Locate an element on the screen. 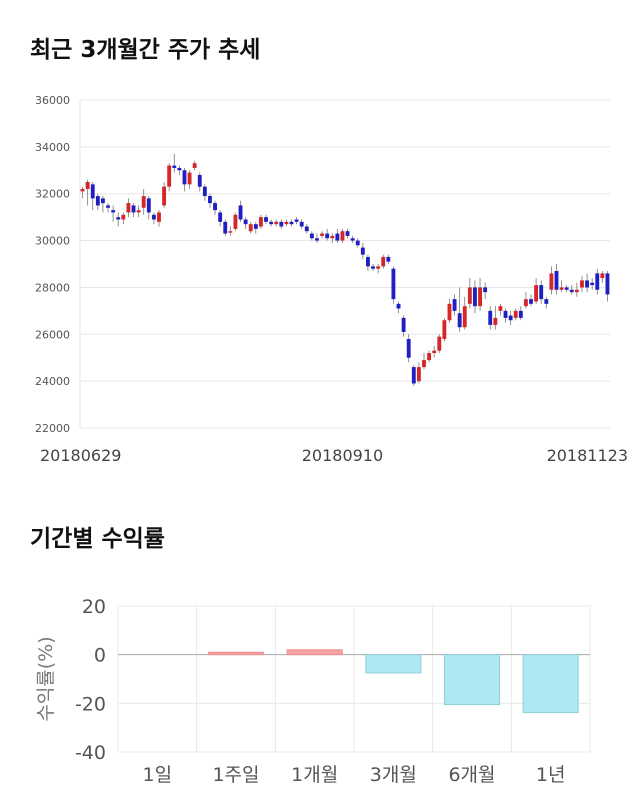 The width and height of the screenshot is (640, 810). category-label: 3개월 is located at coordinates (393, 775).